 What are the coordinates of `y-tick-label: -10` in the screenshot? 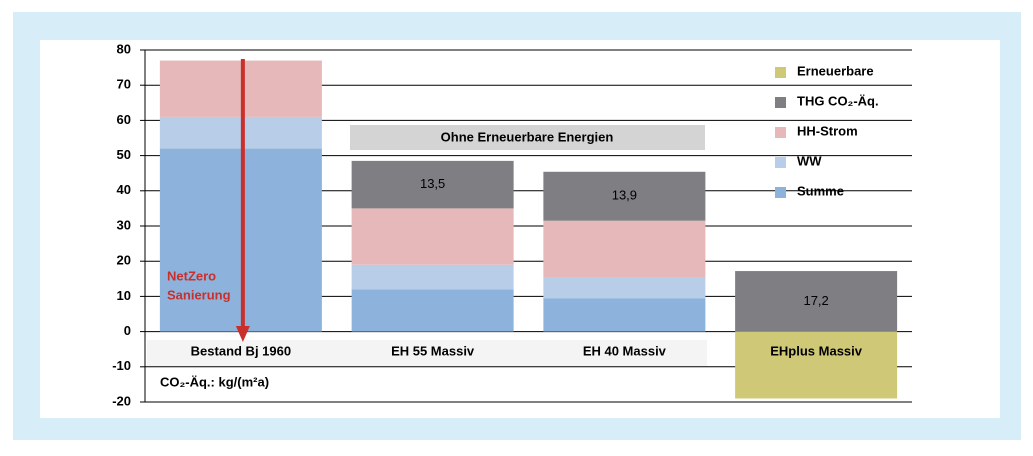 It's located at (121, 365).